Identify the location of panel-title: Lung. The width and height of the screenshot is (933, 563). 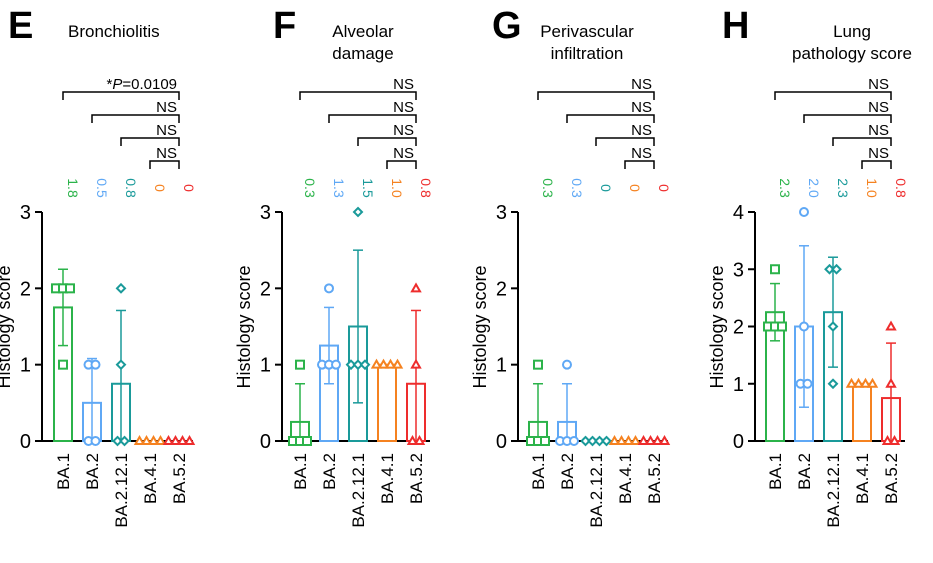
(852, 31).